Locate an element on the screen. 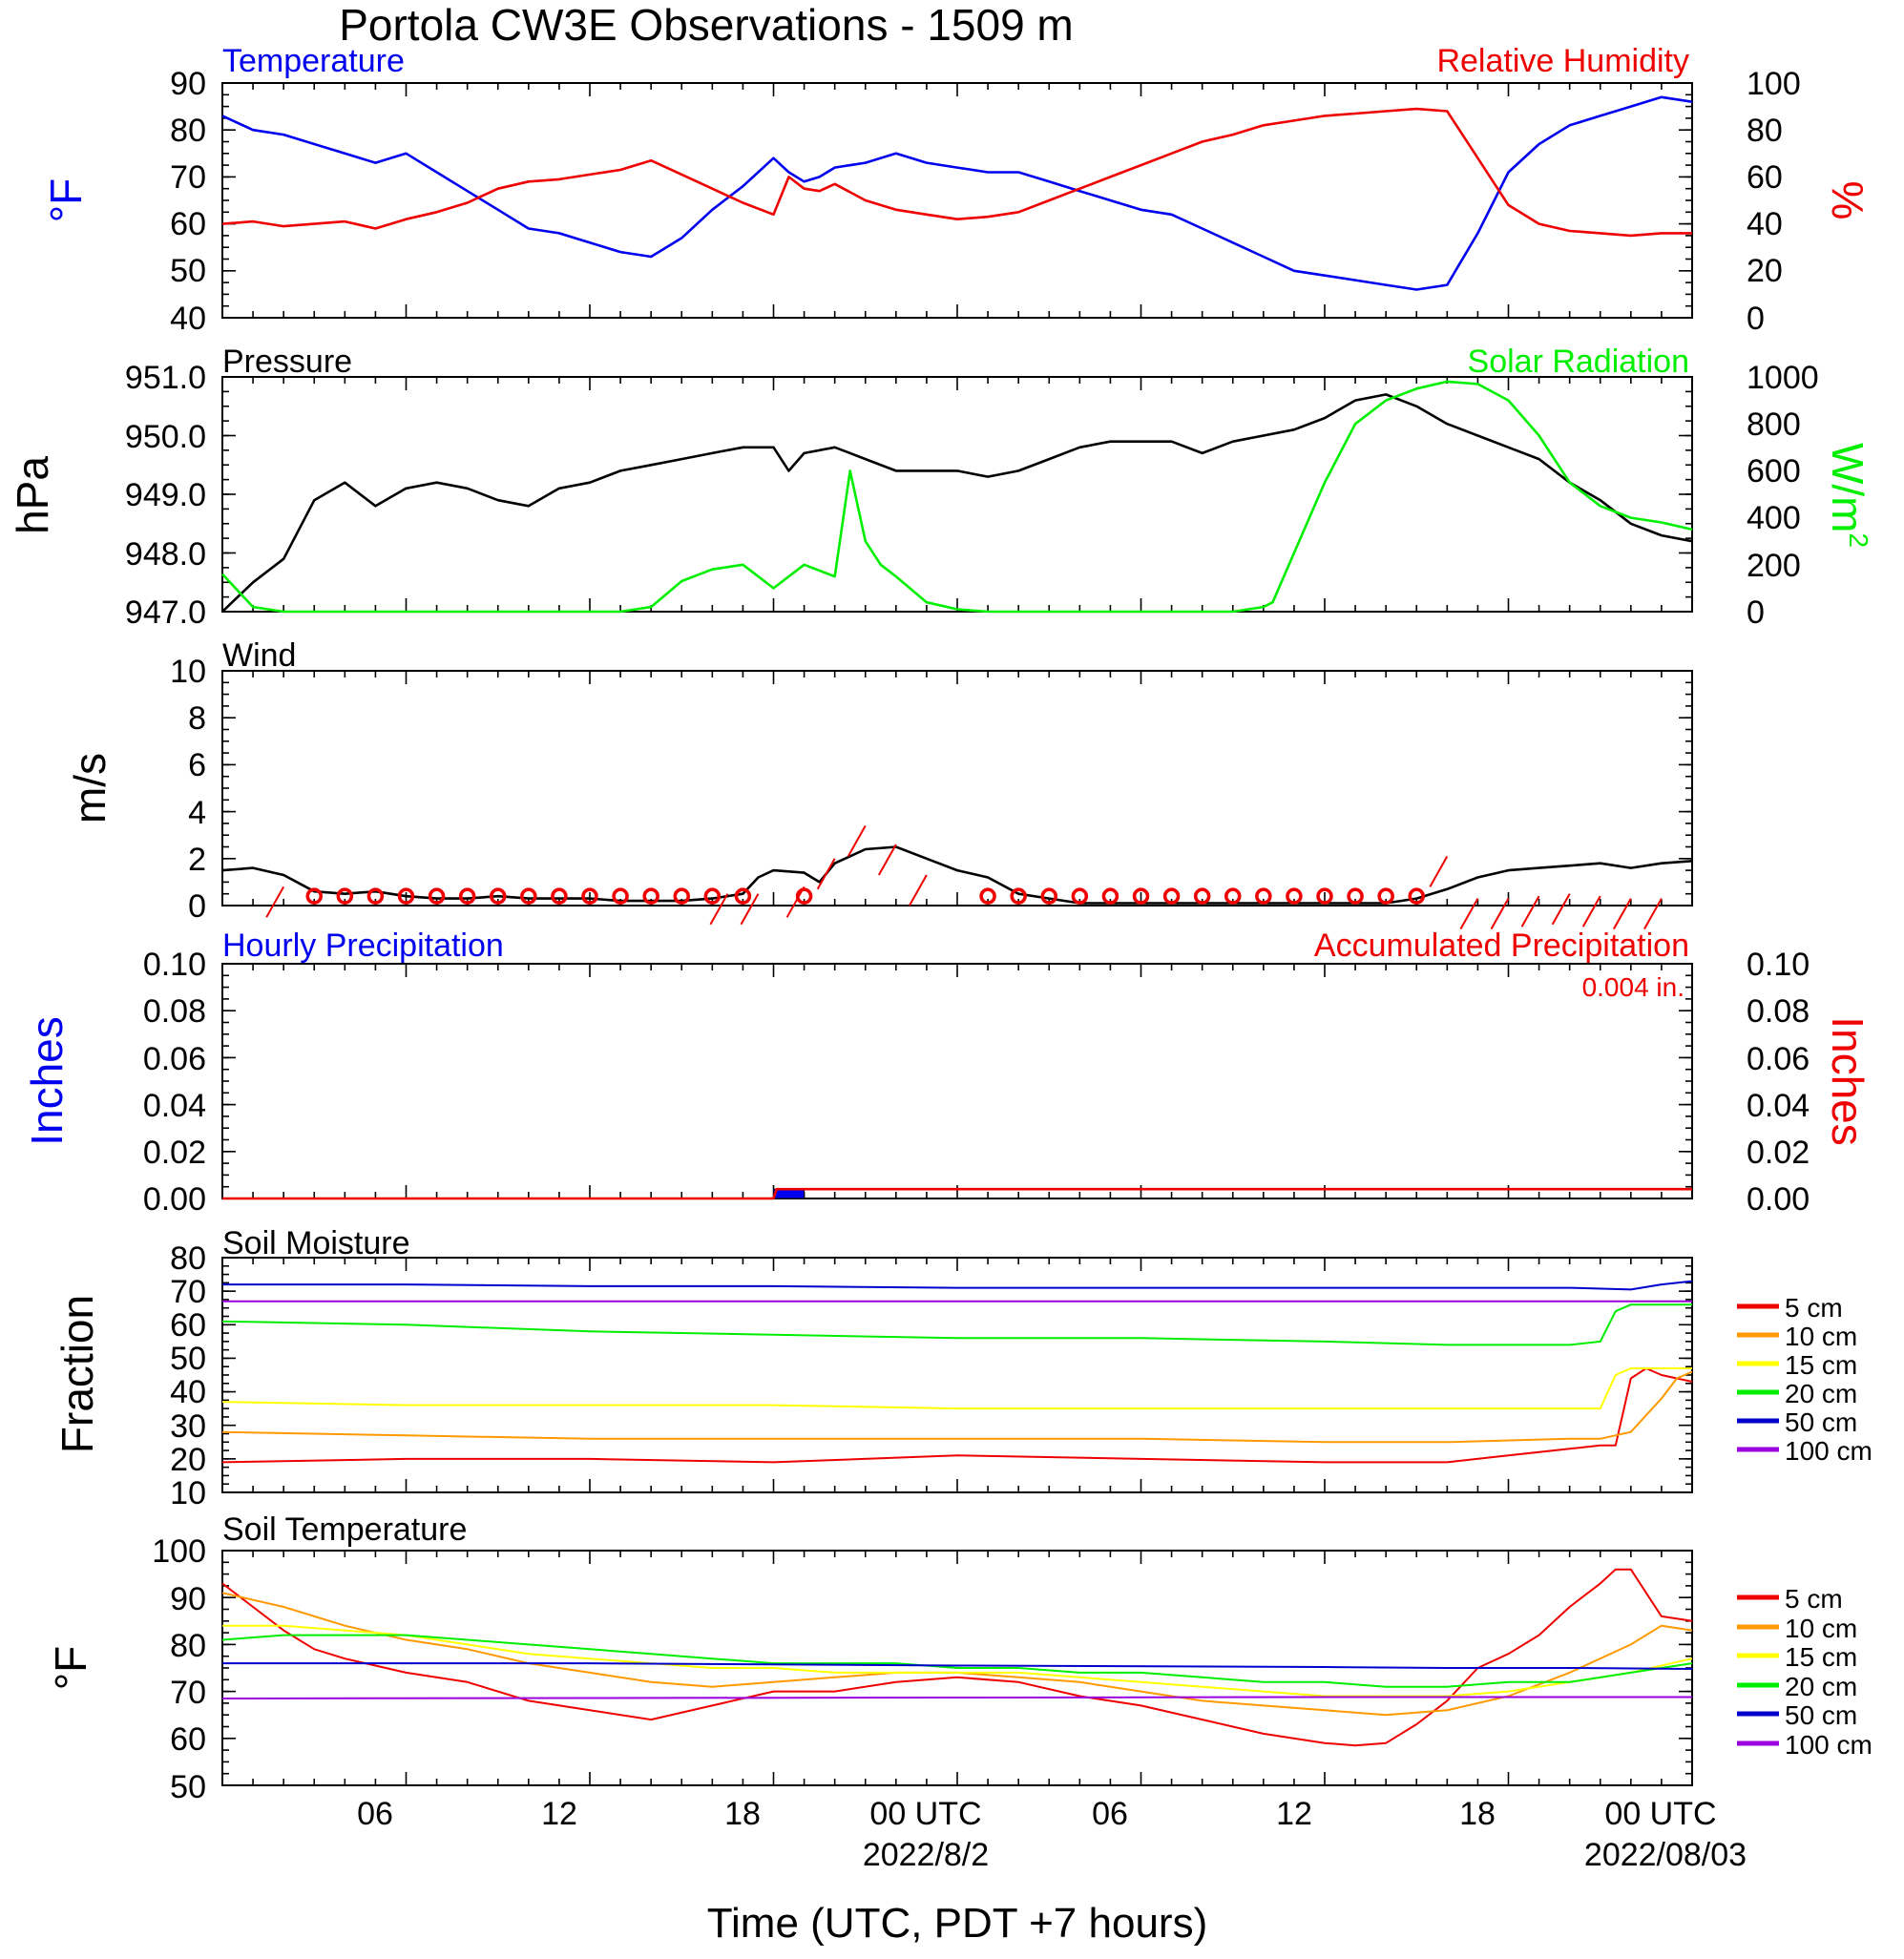  humidity-y-ticks: 100 80 60 40 20 0 is located at coordinates (1774, 201).